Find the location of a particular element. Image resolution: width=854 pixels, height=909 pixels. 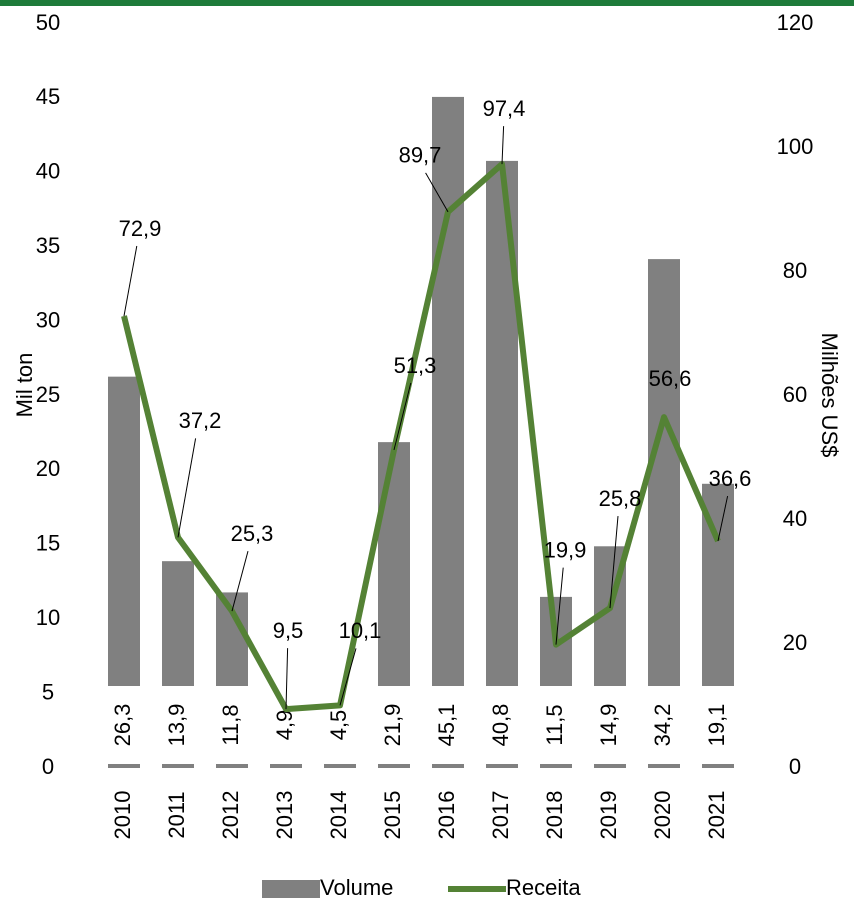

y-tick-label: 50 is located at coordinates (48, 22).